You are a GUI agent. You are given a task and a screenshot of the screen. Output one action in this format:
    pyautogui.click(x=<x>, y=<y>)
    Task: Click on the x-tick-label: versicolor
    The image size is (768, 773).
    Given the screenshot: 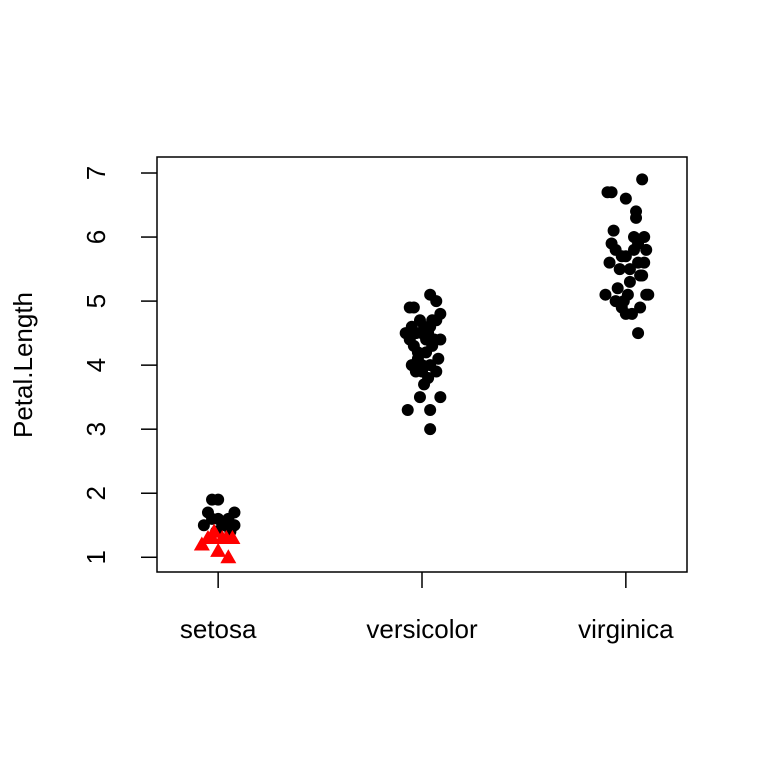 What is the action you would take?
    pyautogui.click(x=422, y=629)
    